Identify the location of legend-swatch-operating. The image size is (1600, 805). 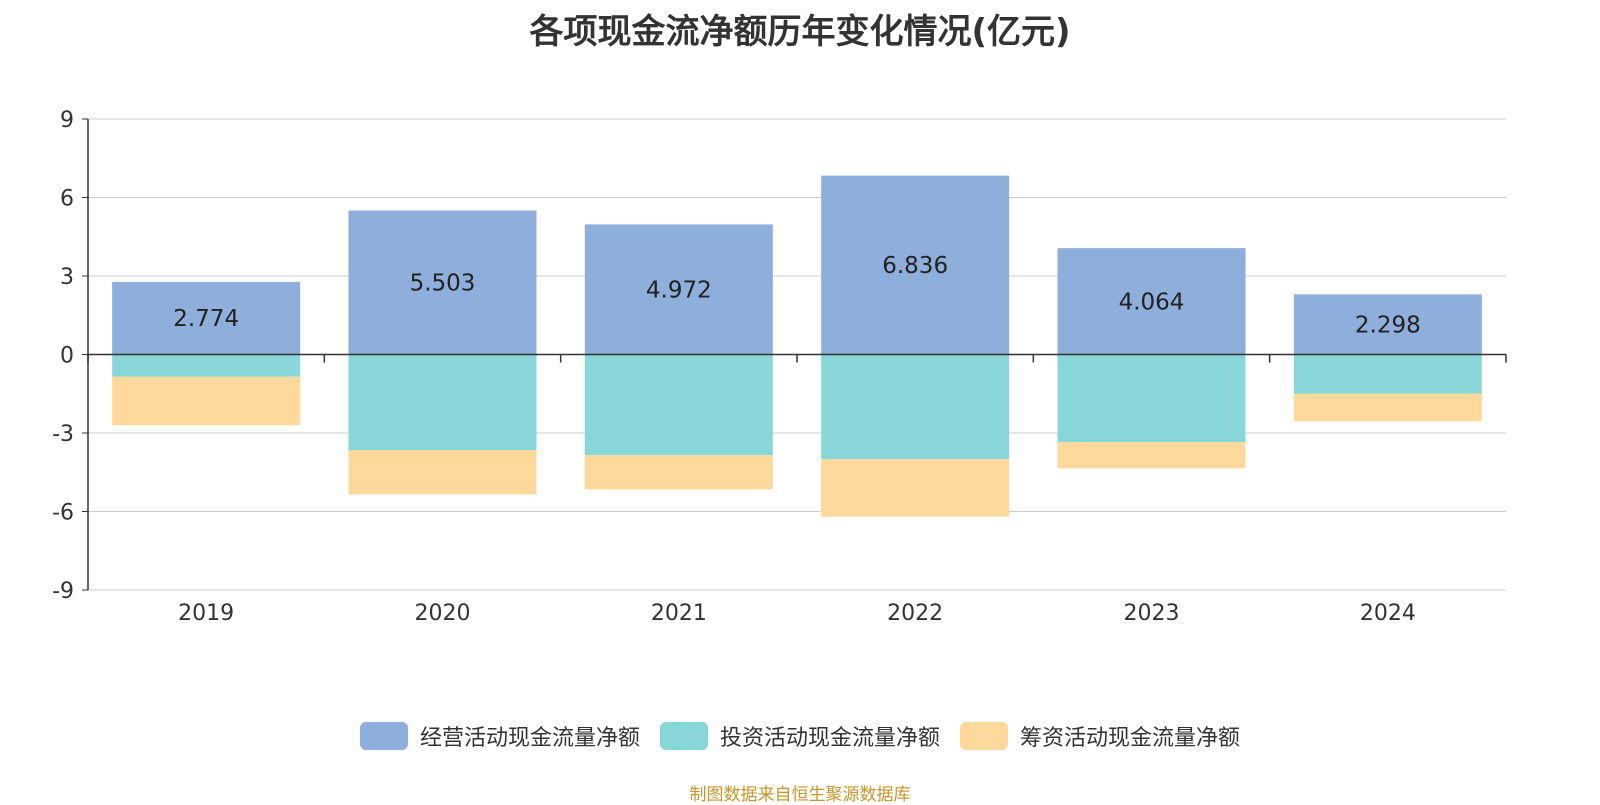
(383, 736).